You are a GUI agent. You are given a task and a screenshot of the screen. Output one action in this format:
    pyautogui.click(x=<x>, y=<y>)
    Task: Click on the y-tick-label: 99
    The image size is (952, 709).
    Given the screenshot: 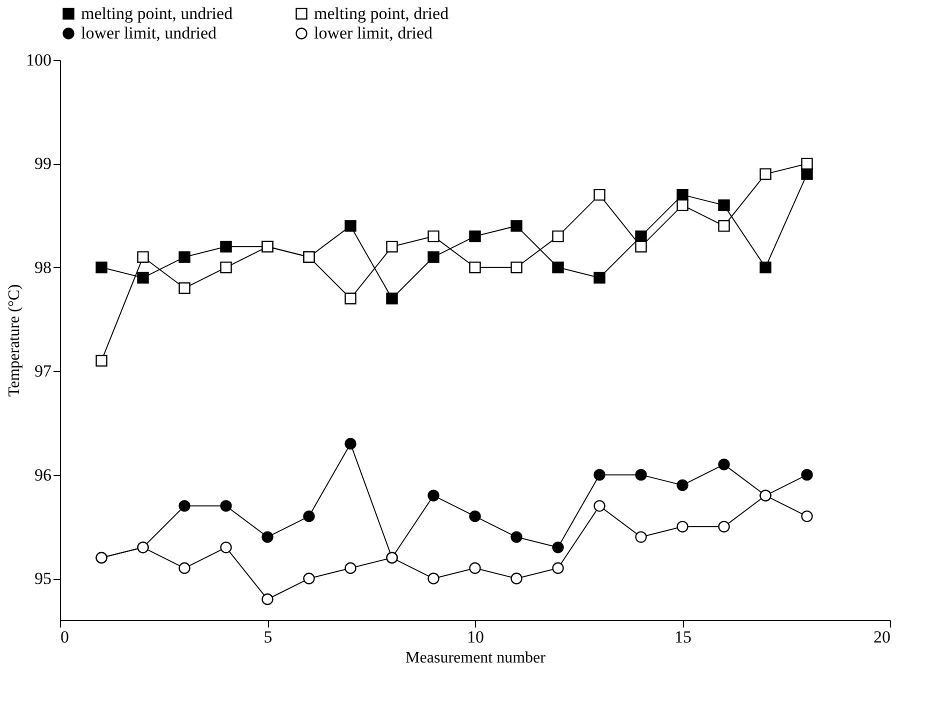 What is the action you would take?
    pyautogui.click(x=43, y=164)
    